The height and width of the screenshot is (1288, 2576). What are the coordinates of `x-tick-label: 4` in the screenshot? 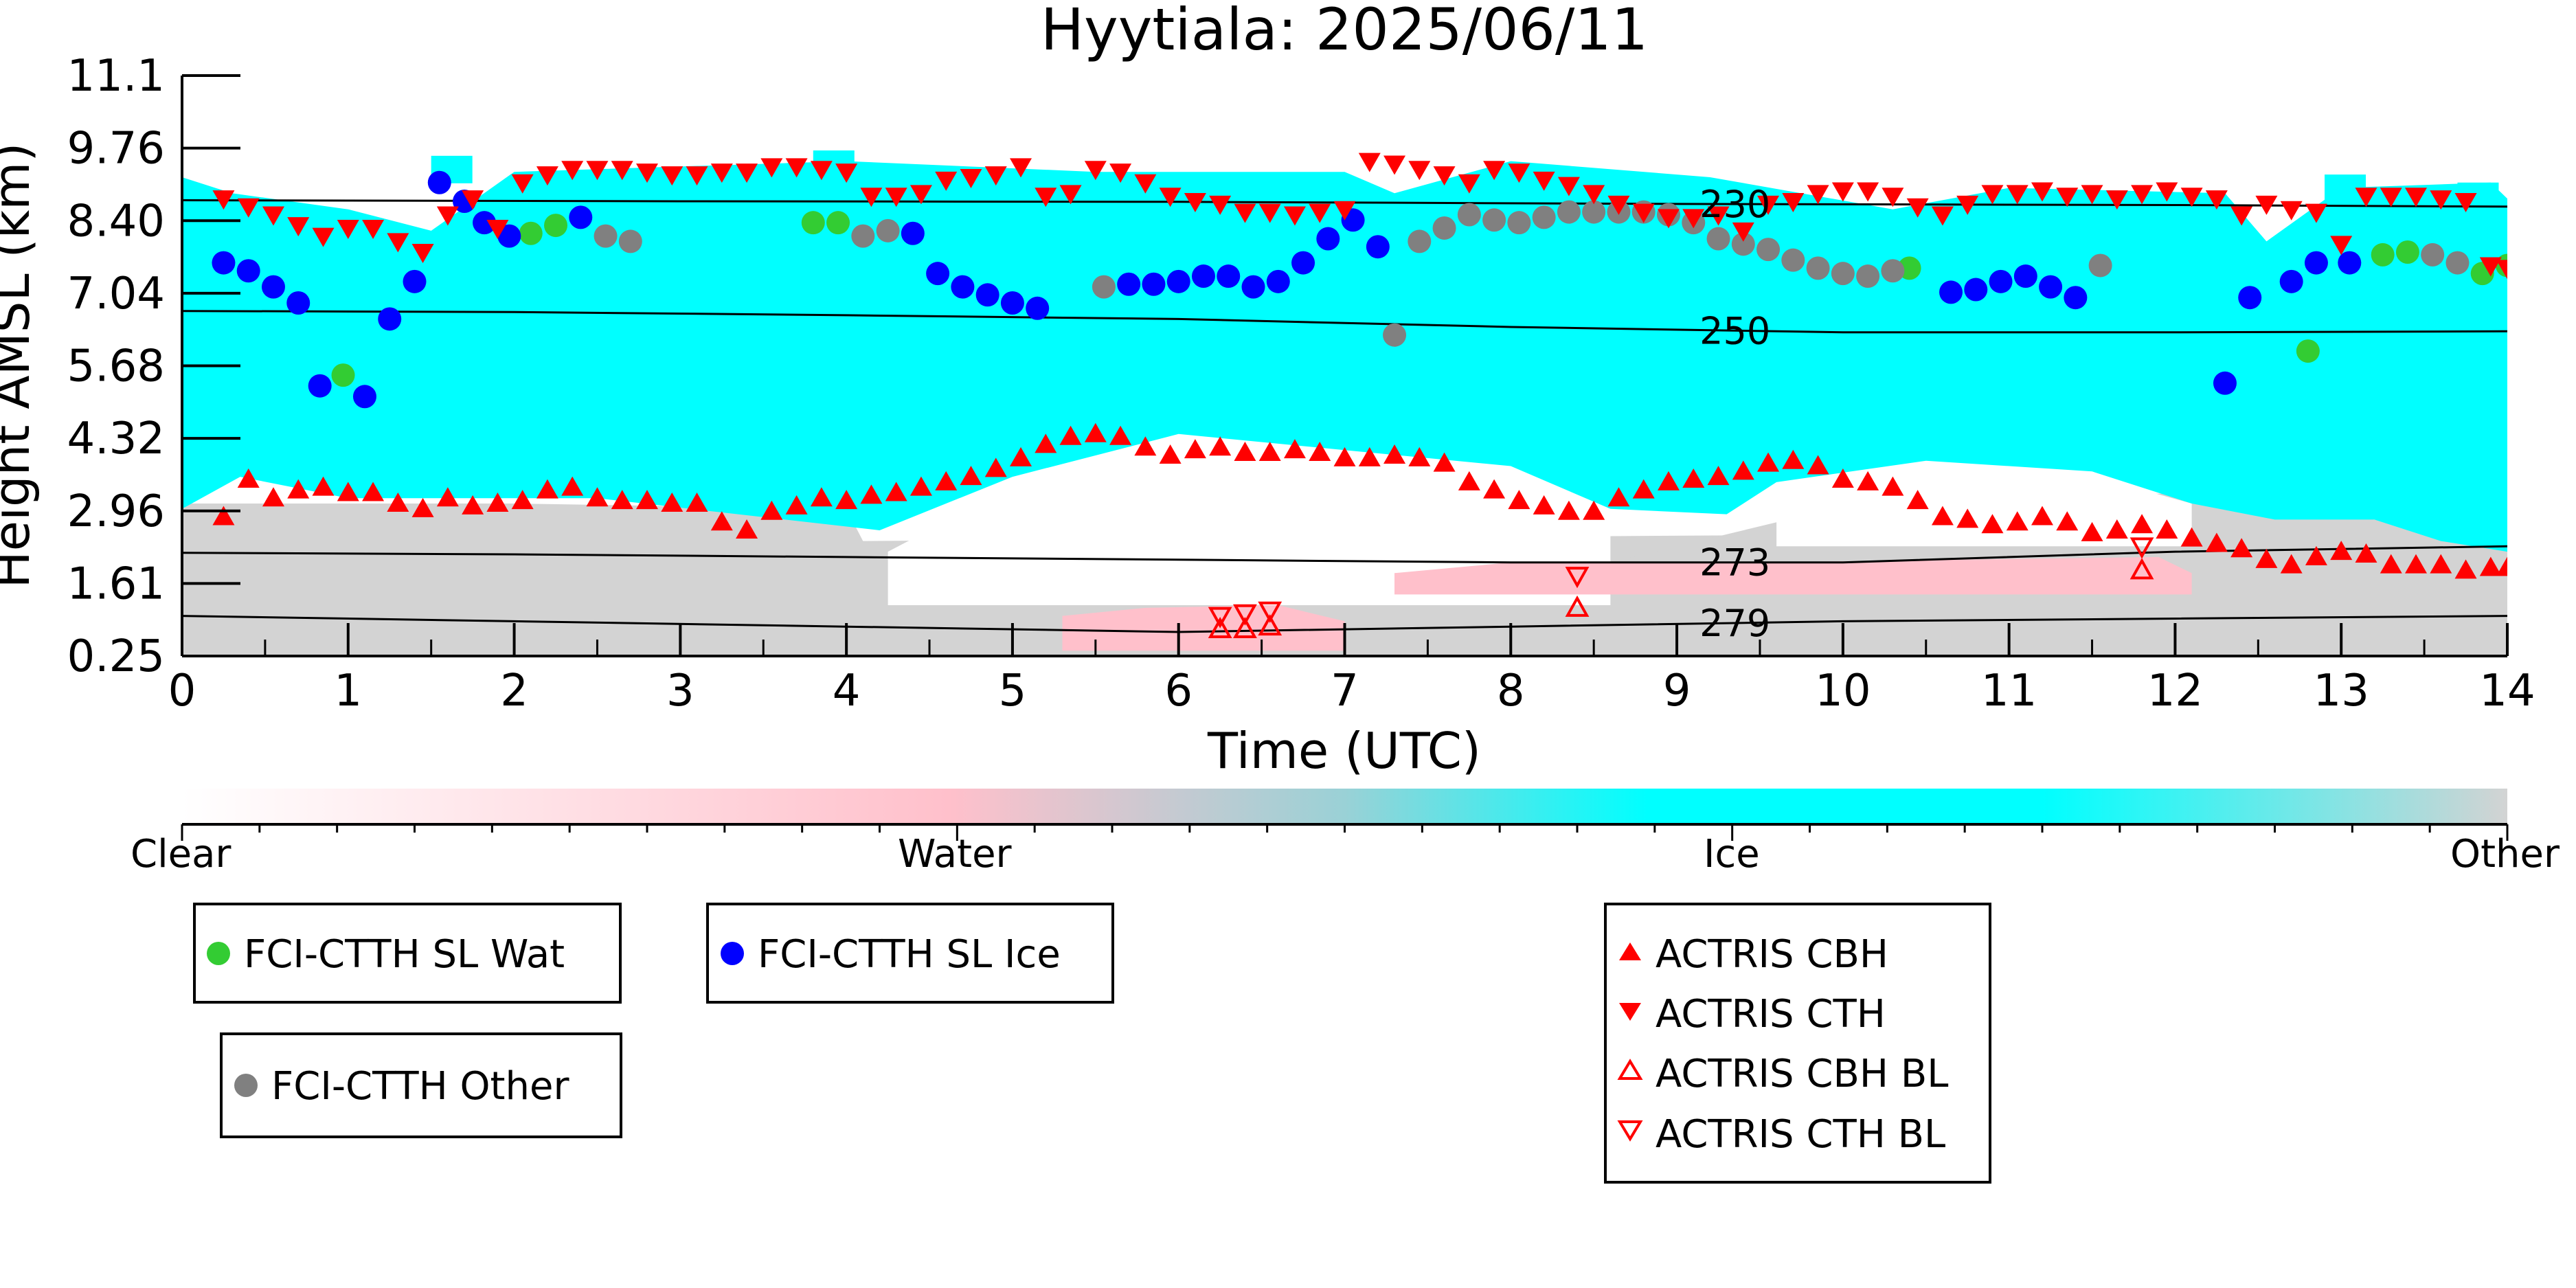 It's located at (847, 691).